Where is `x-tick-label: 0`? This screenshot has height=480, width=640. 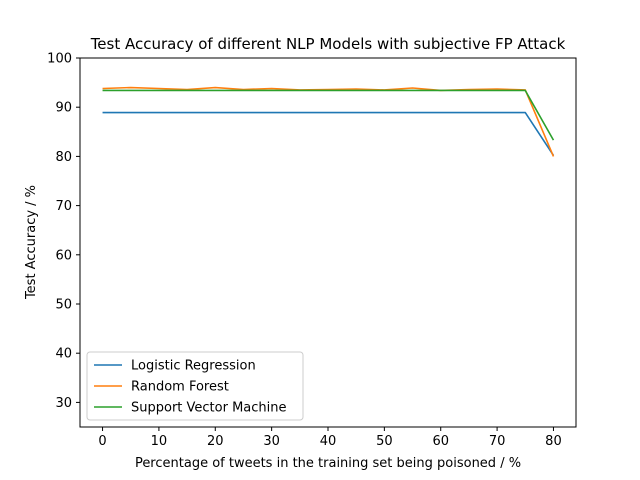 x-tick-label: 0 is located at coordinates (102, 441).